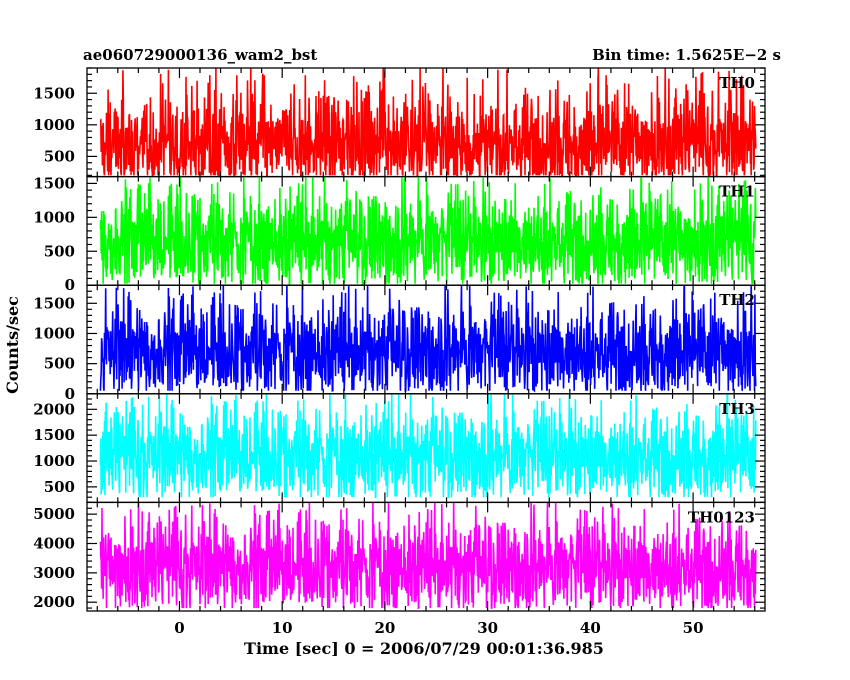 The image size is (850, 680). I want to click on y-tick-label: 4000, so click(54, 543).